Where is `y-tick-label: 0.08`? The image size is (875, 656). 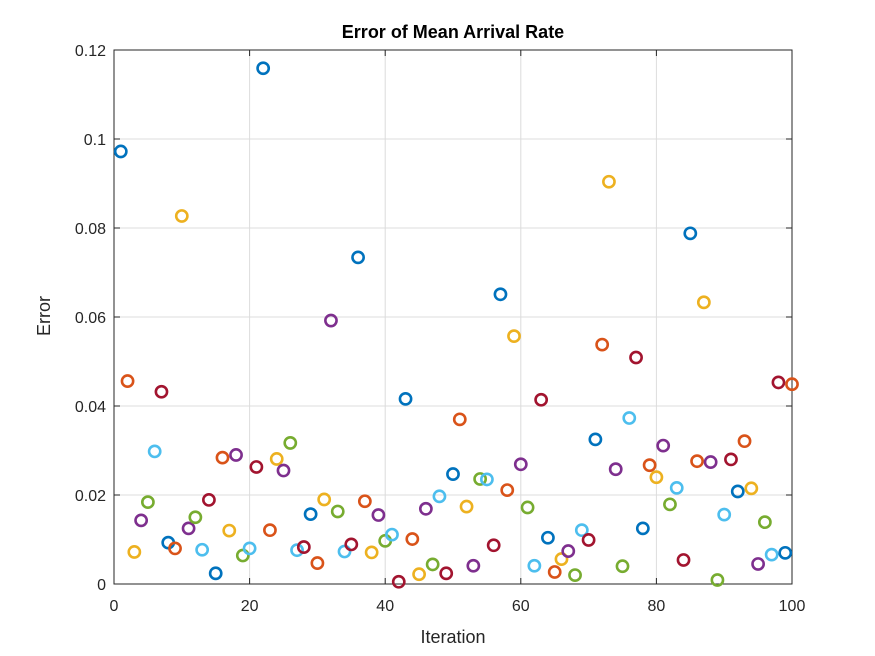 y-tick-label: 0.08 is located at coordinates (90, 229).